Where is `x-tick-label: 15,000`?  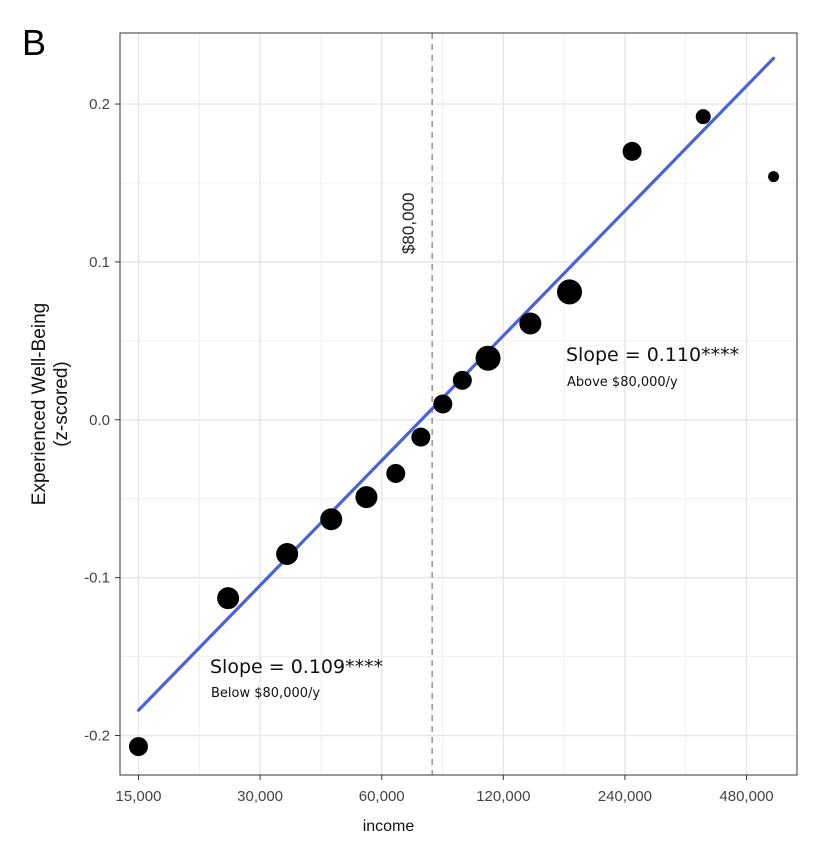 x-tick-label: 15,000 is located at coordinates (139, 796).